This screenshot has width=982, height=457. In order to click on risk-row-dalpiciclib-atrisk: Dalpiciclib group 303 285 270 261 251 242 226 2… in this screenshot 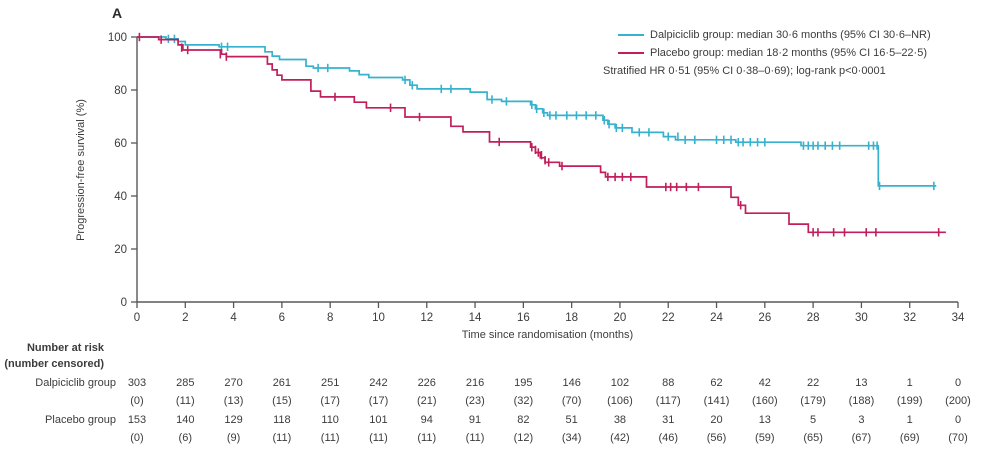, I will do `click(491, 383)`.